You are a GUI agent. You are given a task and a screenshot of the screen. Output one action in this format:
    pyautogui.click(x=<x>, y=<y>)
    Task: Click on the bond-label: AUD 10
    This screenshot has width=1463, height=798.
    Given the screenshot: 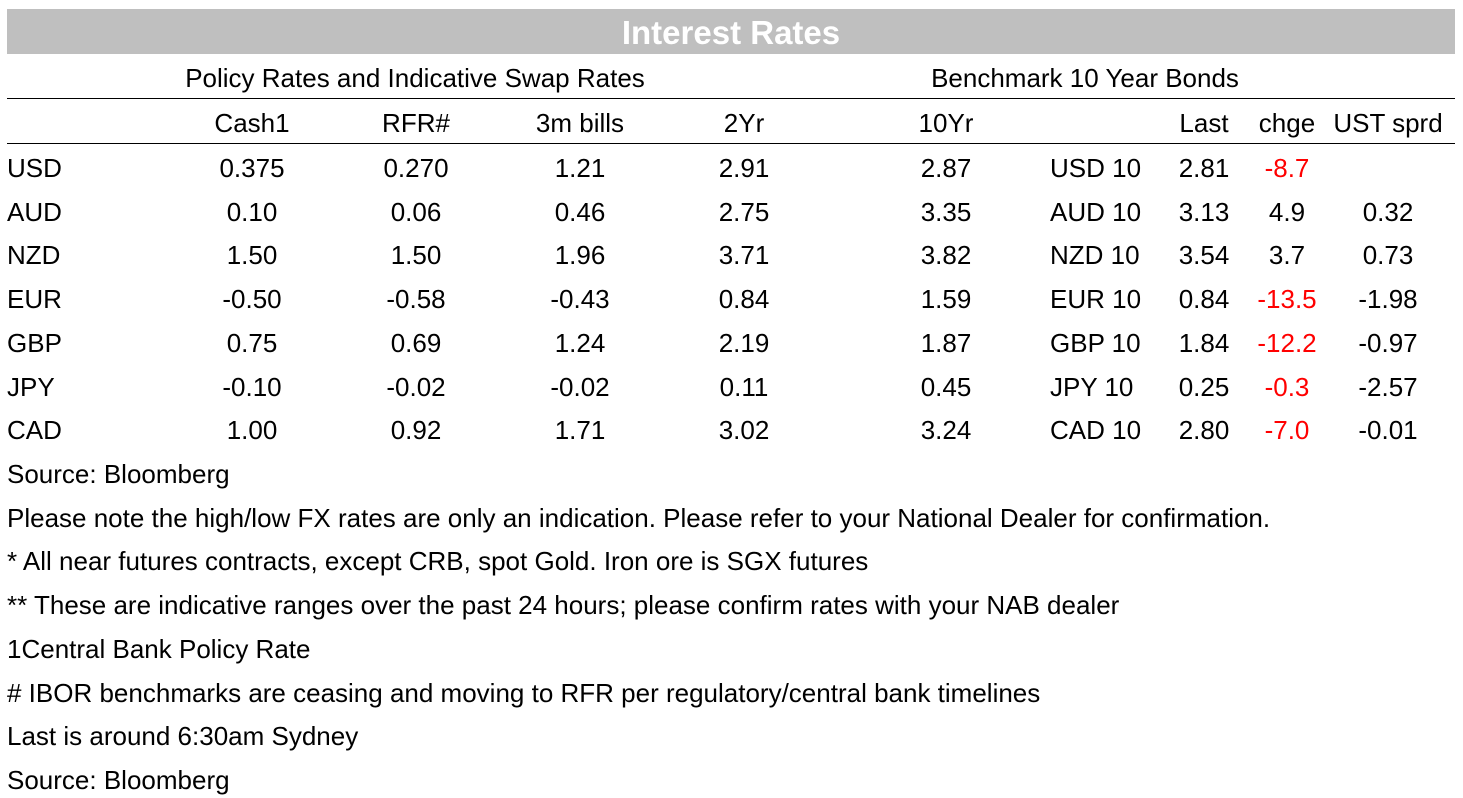 What is the action you would take?
    pyautogui.click(x=1096, y=212)
    